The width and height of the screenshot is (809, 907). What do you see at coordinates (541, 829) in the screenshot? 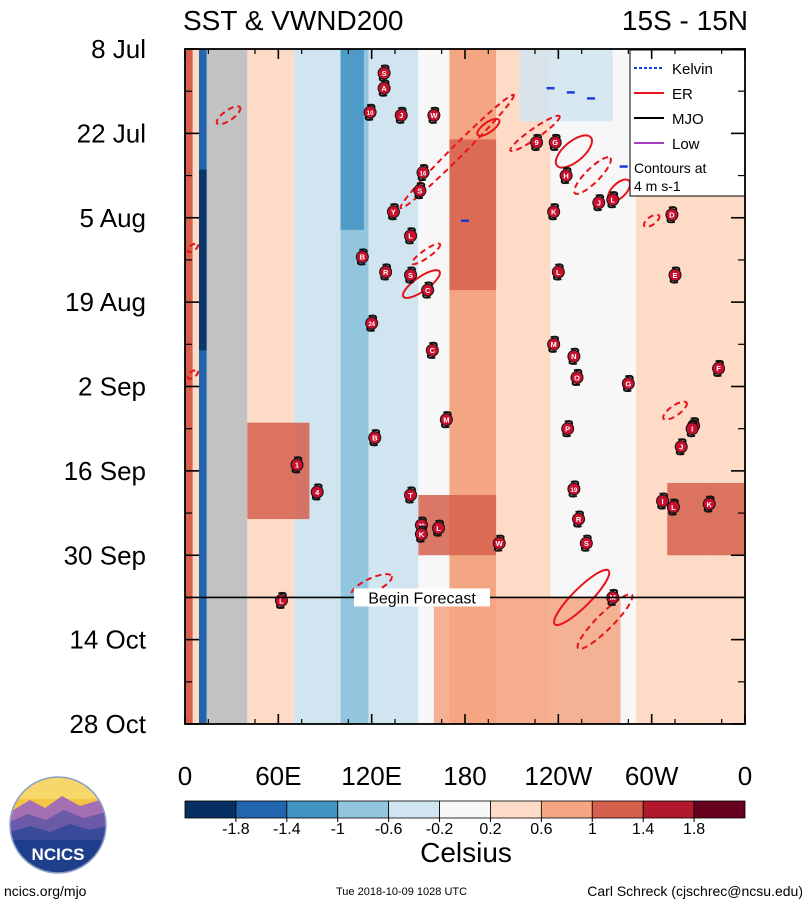
I see `colorbar-tick-label: 0.6` at bounding box center [541, 829].